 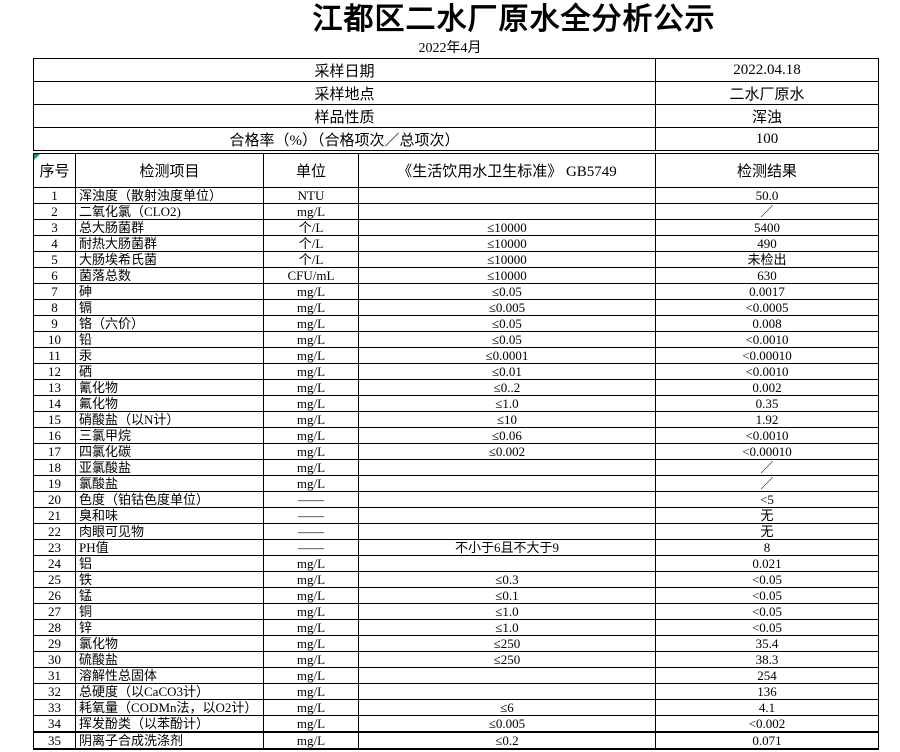 I want to click on item-cell: 三氯甲烷, so click(x=169, y=436).